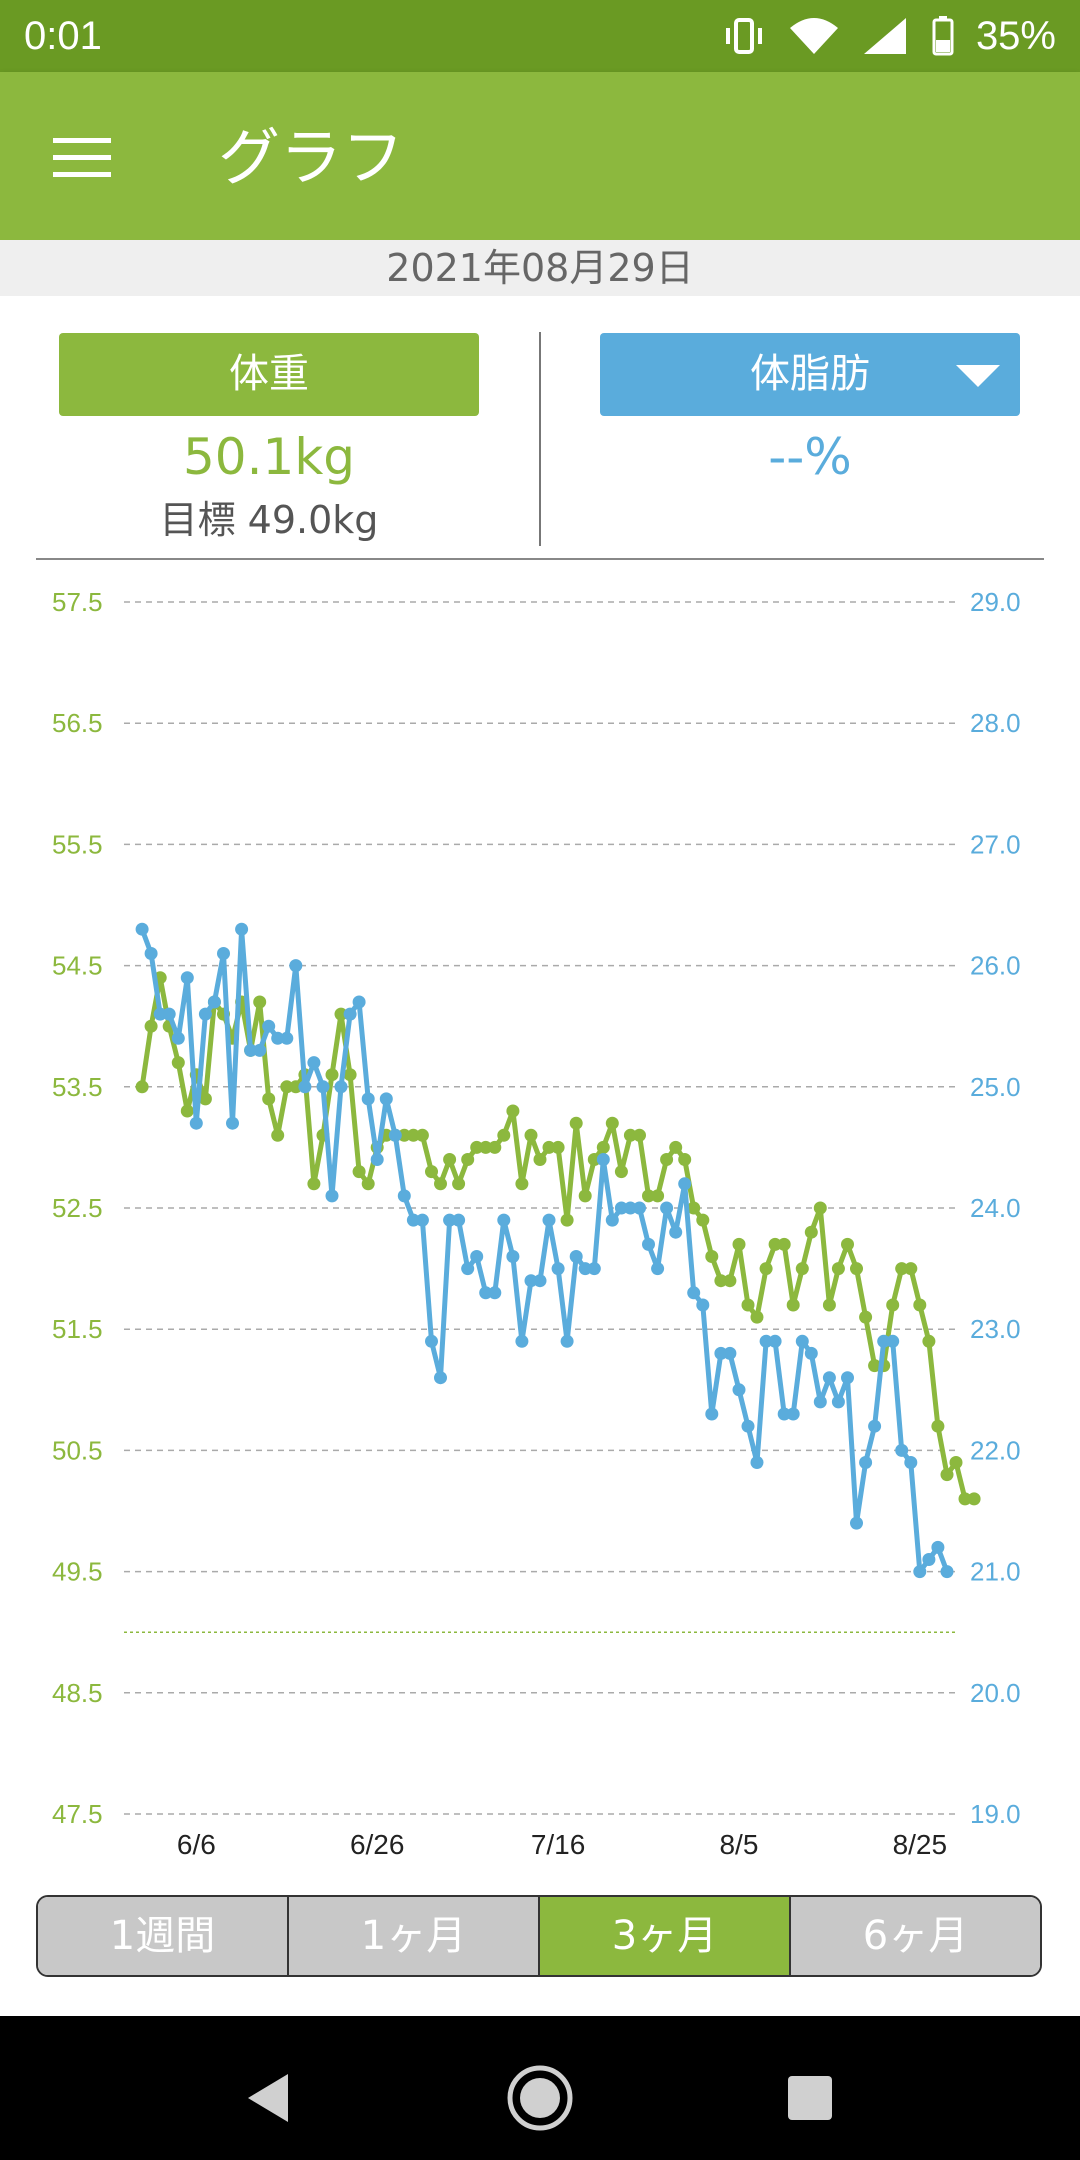 This screenshot has width=1080, height=2160. Describe the element at coordinates (995, 1329) in the screenshot. I see `y-right-tick-label: 23.0` at that location.